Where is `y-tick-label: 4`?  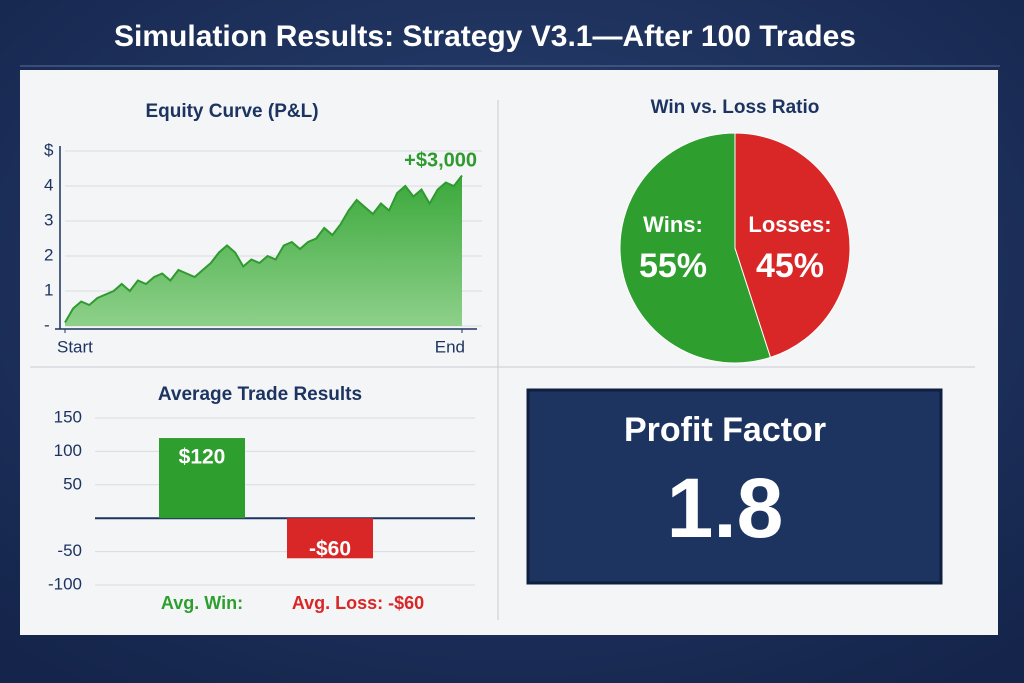 y-tick-label: 4 is located at coordinates (48, 184).